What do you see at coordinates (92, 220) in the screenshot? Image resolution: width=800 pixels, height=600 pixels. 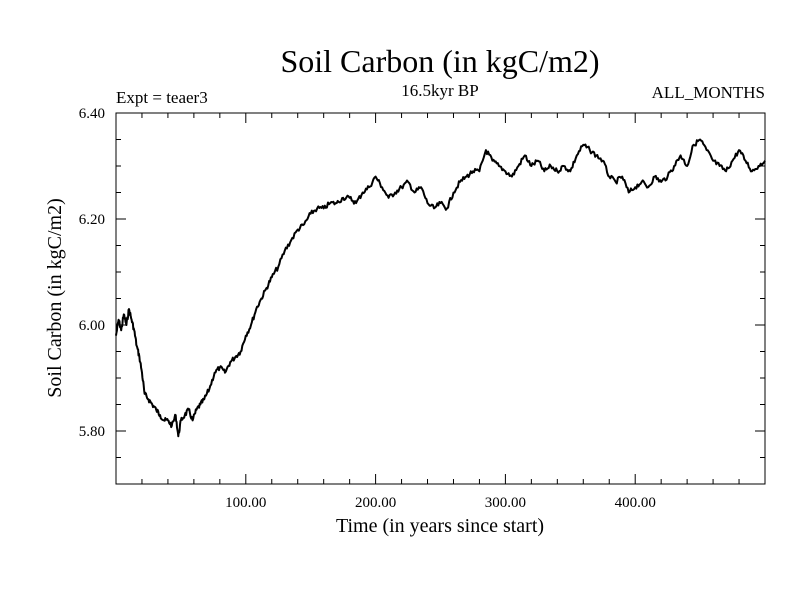 I see `y-tick-label: 6.20` at bounding box center [92, 220].